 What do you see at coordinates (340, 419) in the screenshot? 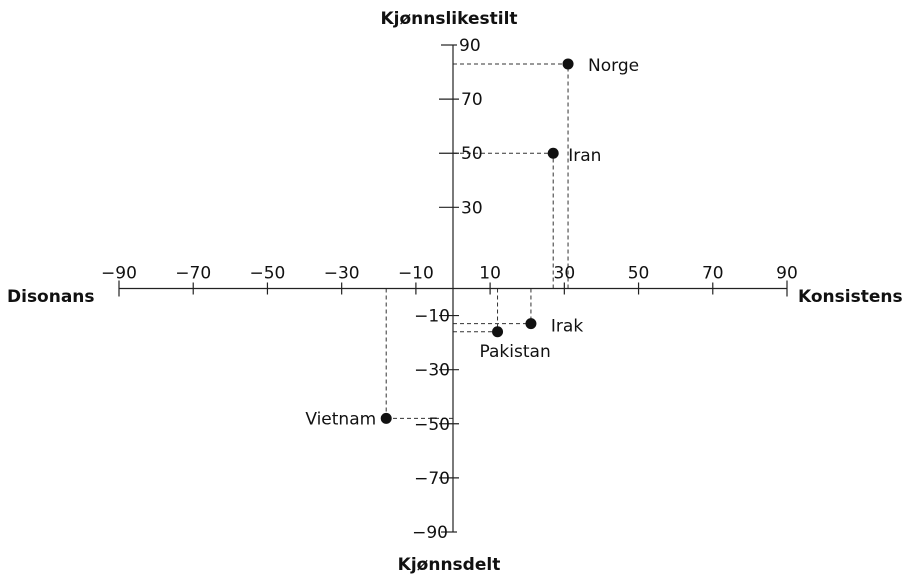
I see `point-label: Vietnam` at bounding box center [340, 419].